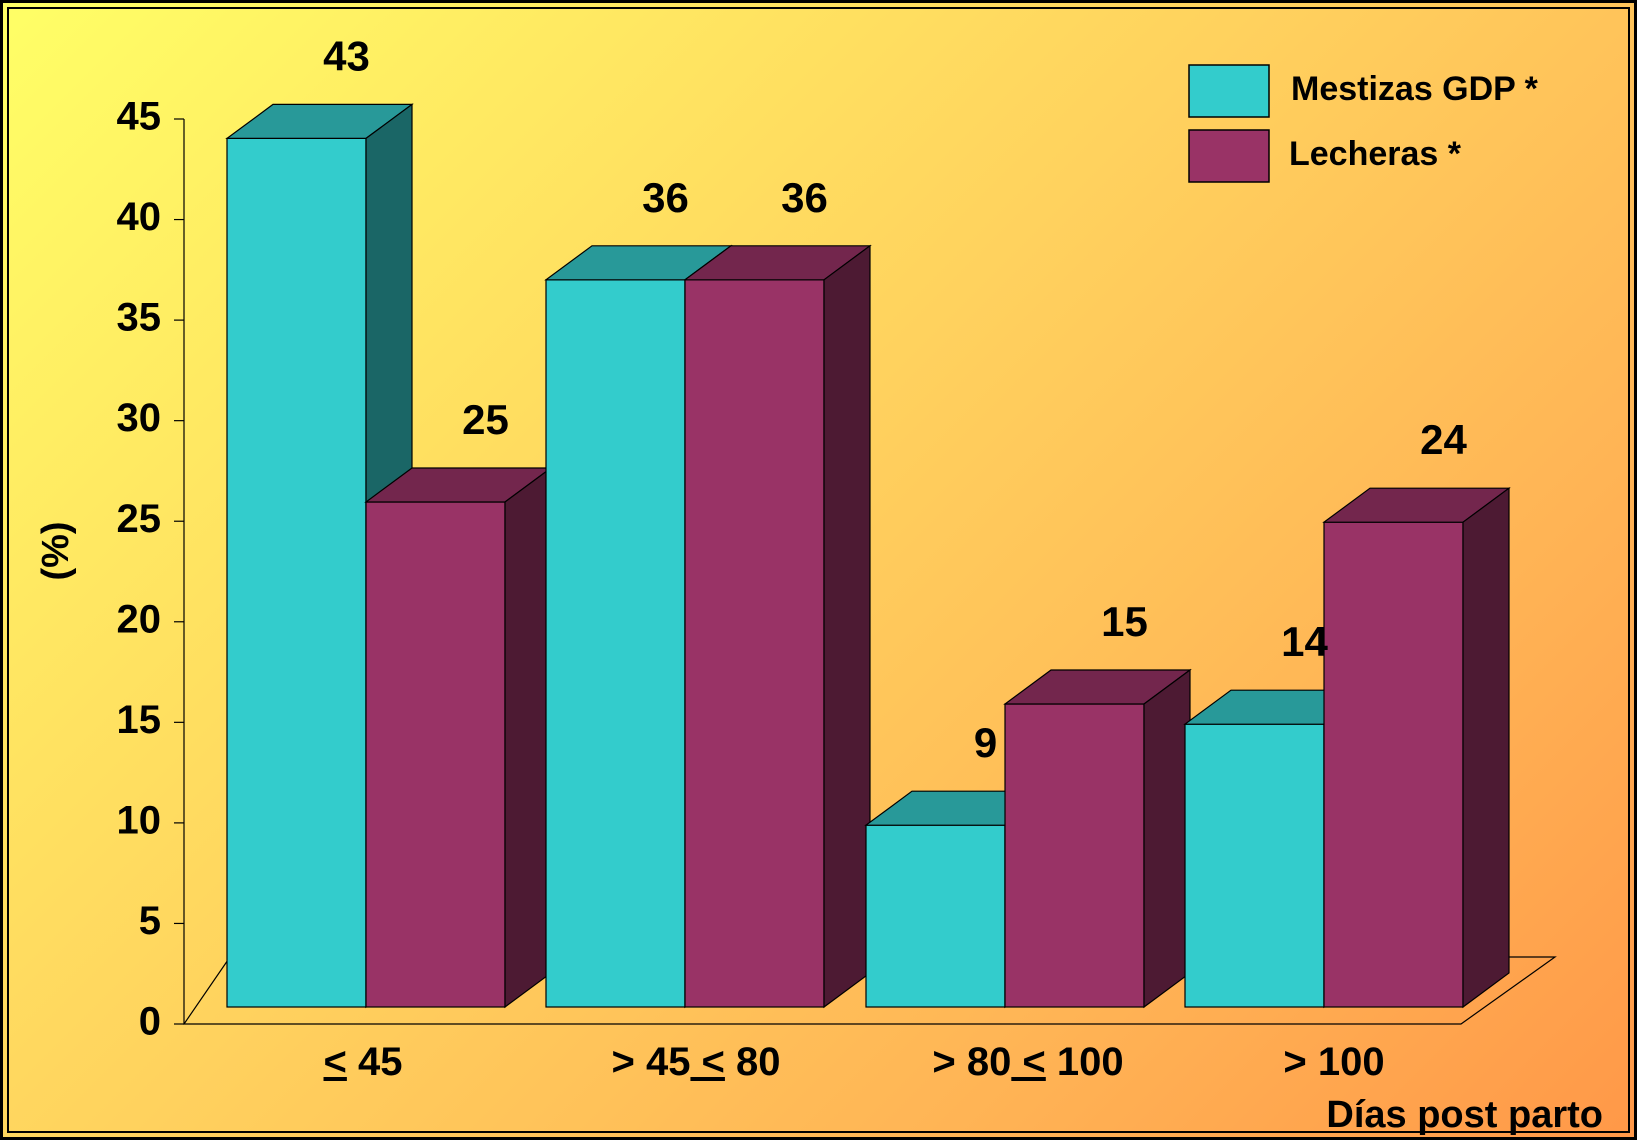 This screenshot has height=1143, width=1637. Describe the element at coordinates (1415, 89) in the screenshot. I see `legend-label: Mestizas GDP *` at that location.